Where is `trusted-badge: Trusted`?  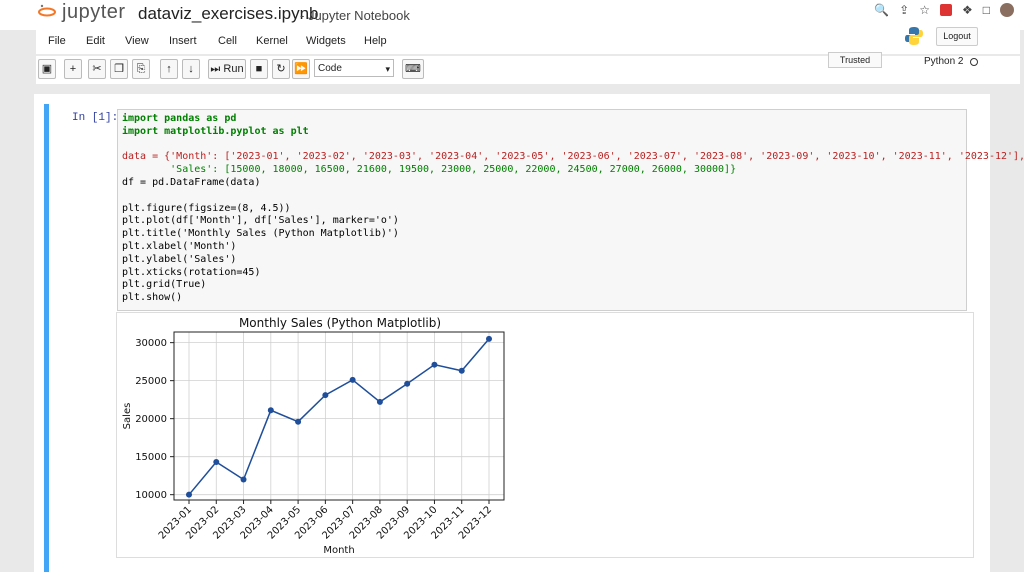 trusted-badge: Trusted is located at coordinates (855, 60).